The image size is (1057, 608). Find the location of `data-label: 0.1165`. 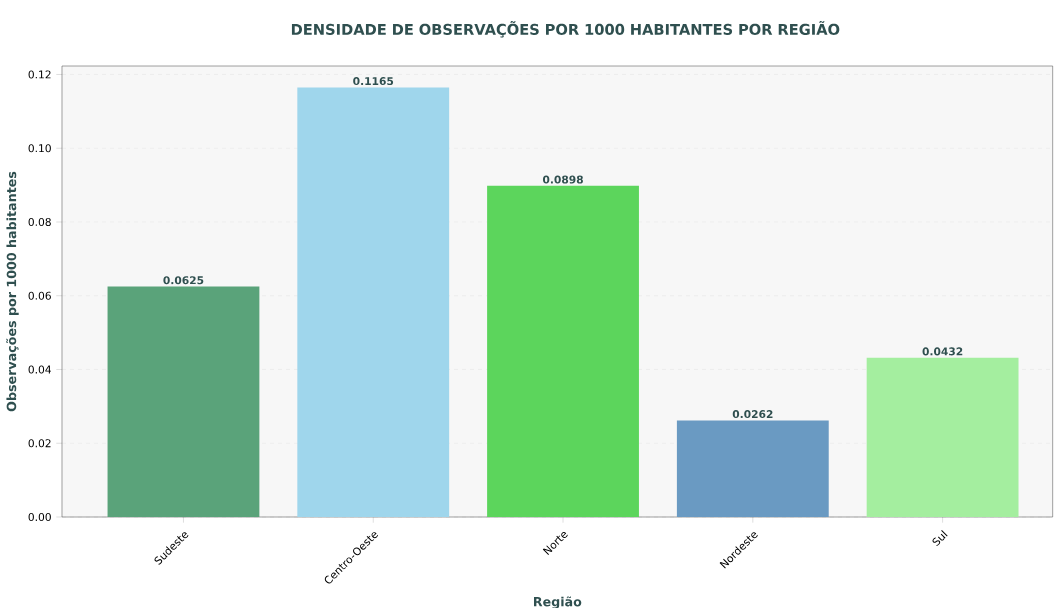

data-label: 0.1165 is located at coordinates (373, 81).